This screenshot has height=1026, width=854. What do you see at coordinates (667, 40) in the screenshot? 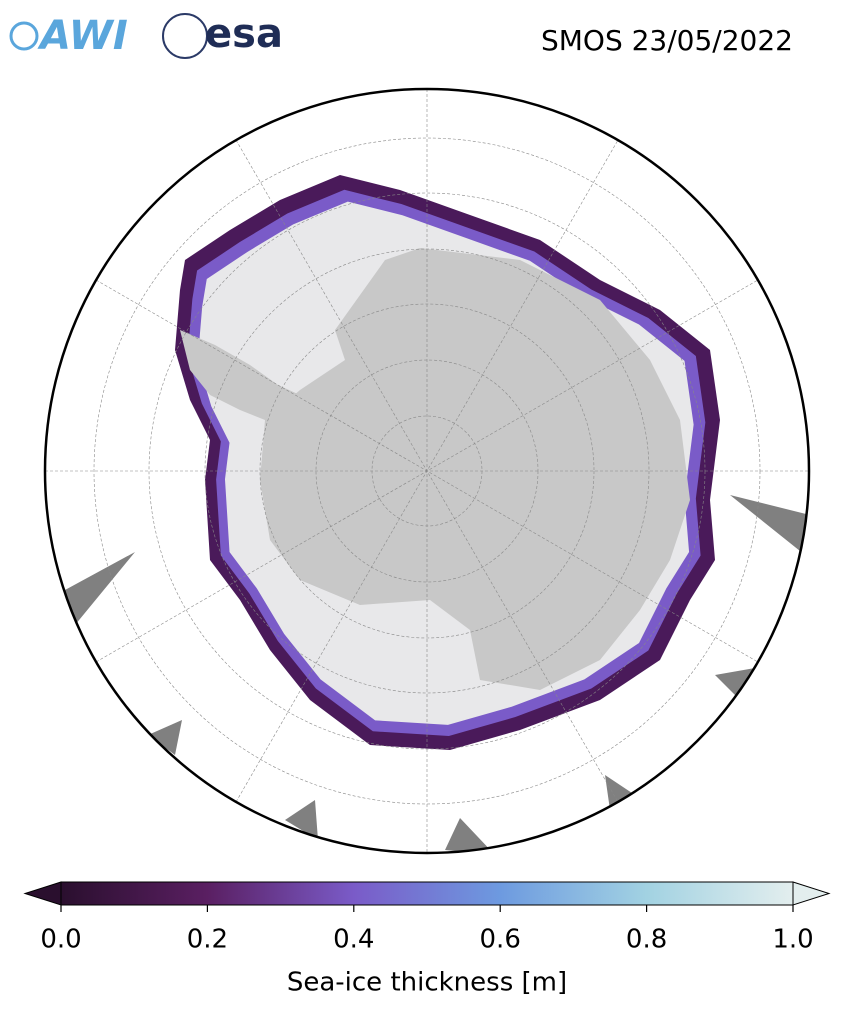
I see `map-title: SMOS 23/05/2022` at bounding box center [667, 40].